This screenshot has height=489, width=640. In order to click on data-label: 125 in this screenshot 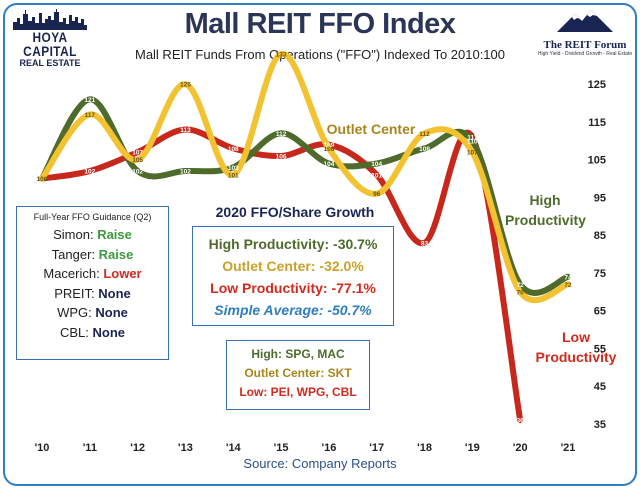, I will do `click(185, 85)`.